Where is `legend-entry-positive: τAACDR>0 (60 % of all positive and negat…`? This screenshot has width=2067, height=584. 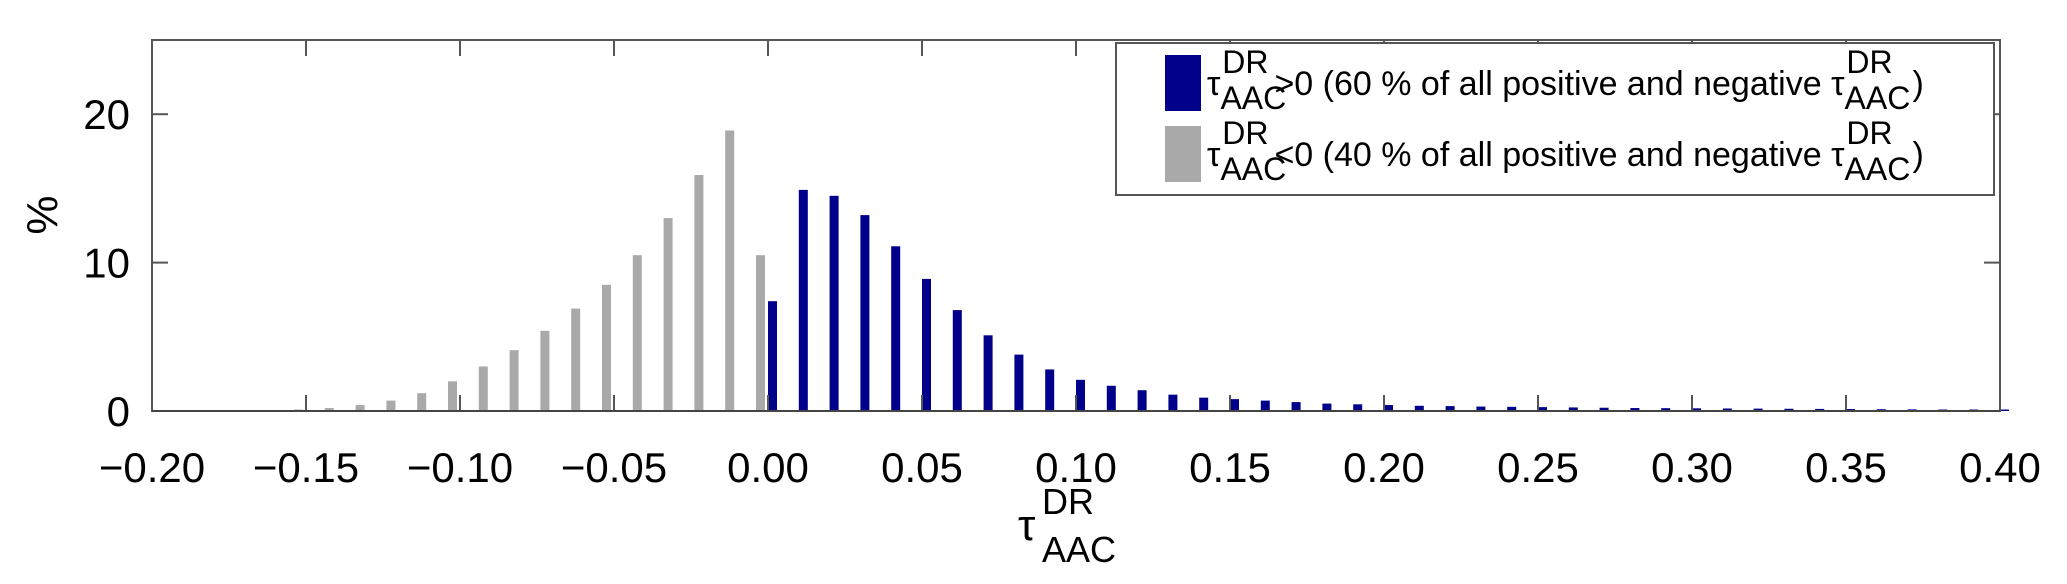
legend-entry-positive: τAACDR>0 (60 % of all positive and negat… is located at coordinates (1544, 80).